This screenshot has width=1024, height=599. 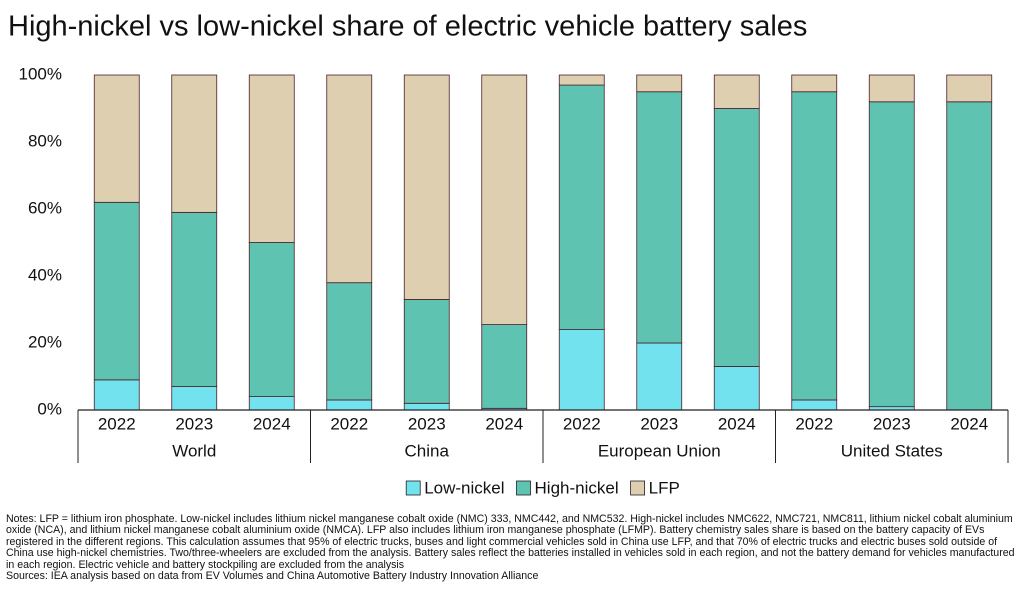 What do you see at coordinates (45, 274) in the screenshot?
I see `y-tick-label: 40%` at bounding box center [45, 274].